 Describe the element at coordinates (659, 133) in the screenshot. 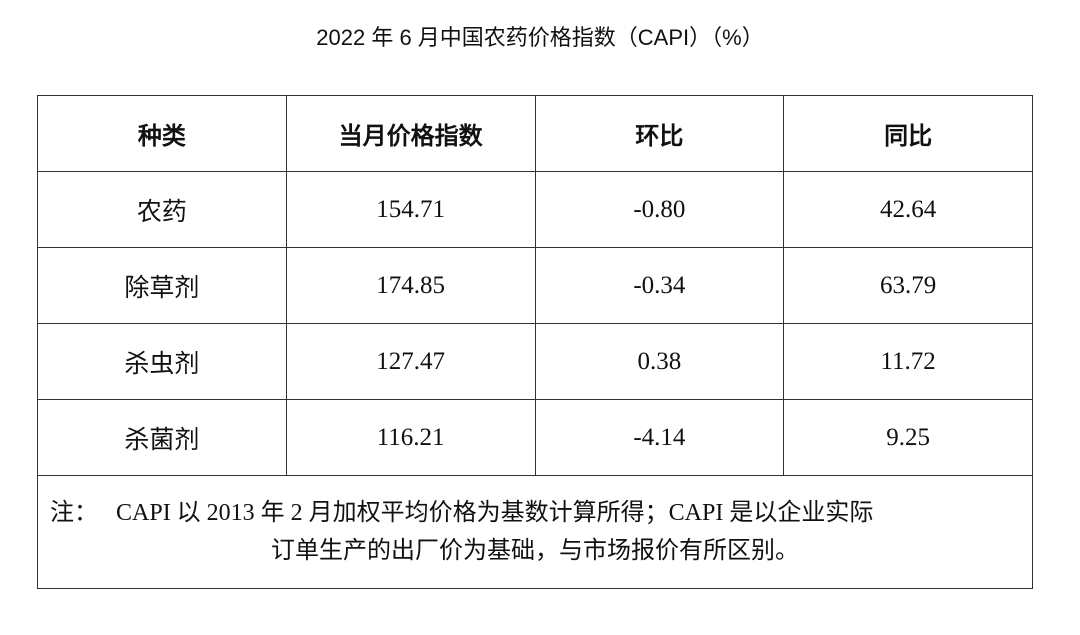

I see `column-header: 环比` at that location.